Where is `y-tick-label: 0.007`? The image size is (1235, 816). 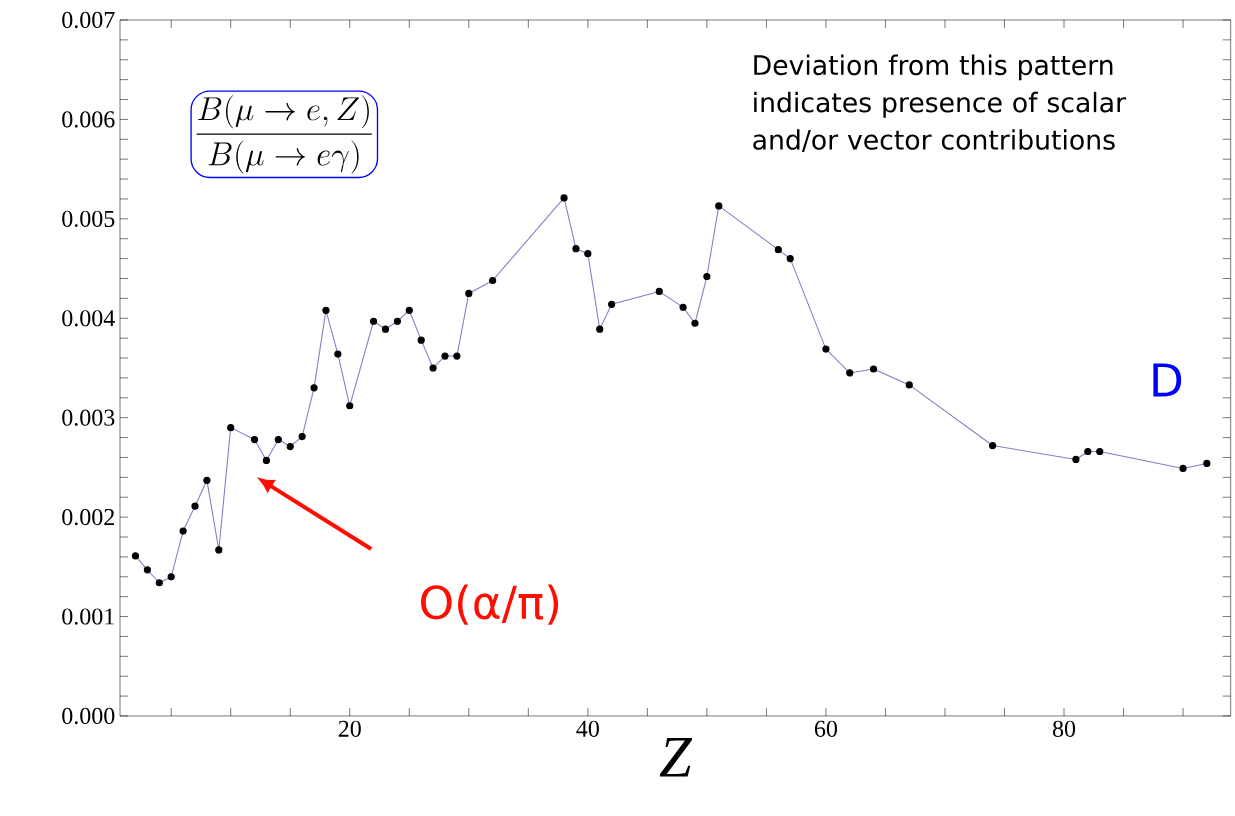 y-tick-label: 0.007 is located at coordinates (88, 20).